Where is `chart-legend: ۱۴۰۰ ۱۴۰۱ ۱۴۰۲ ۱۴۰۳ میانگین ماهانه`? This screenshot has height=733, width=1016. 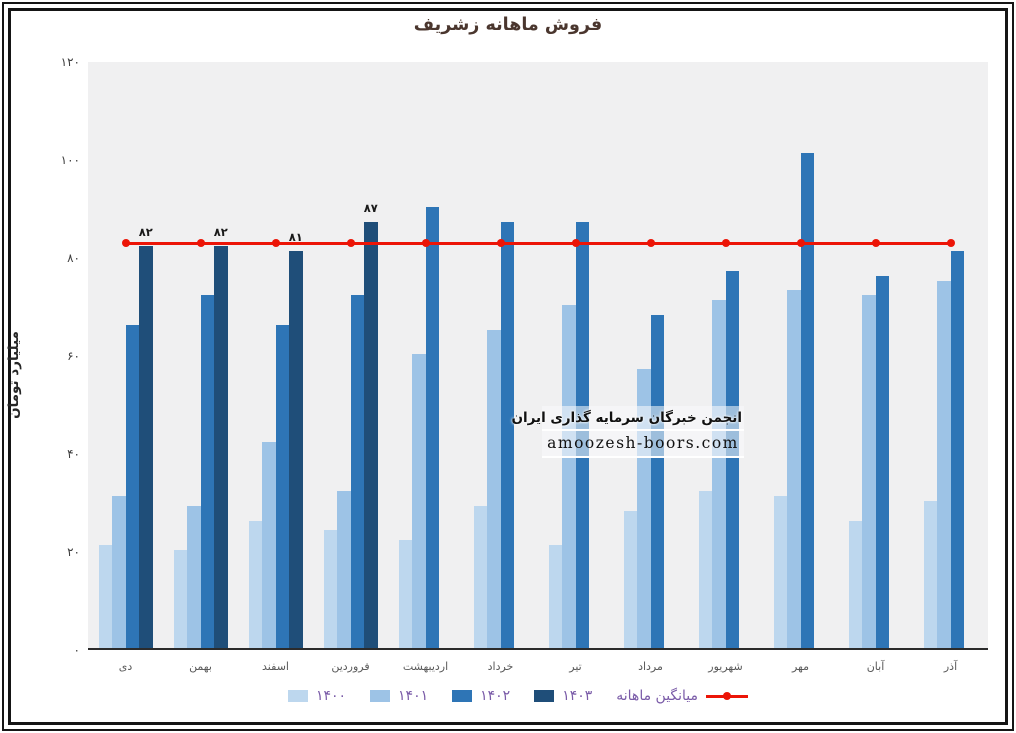
chart-legend: ۱۴۰۰ ۱۴۰۱ ۱۴۰۲ ۱۴۰۳ میانگین ماهانه is located at coordinates (518, 696).